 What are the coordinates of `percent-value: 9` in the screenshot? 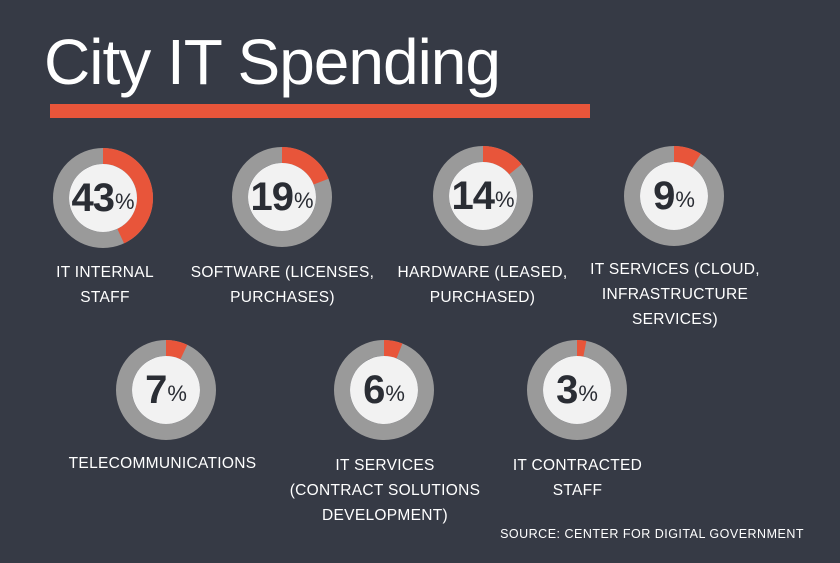 It's located at (664, 195).